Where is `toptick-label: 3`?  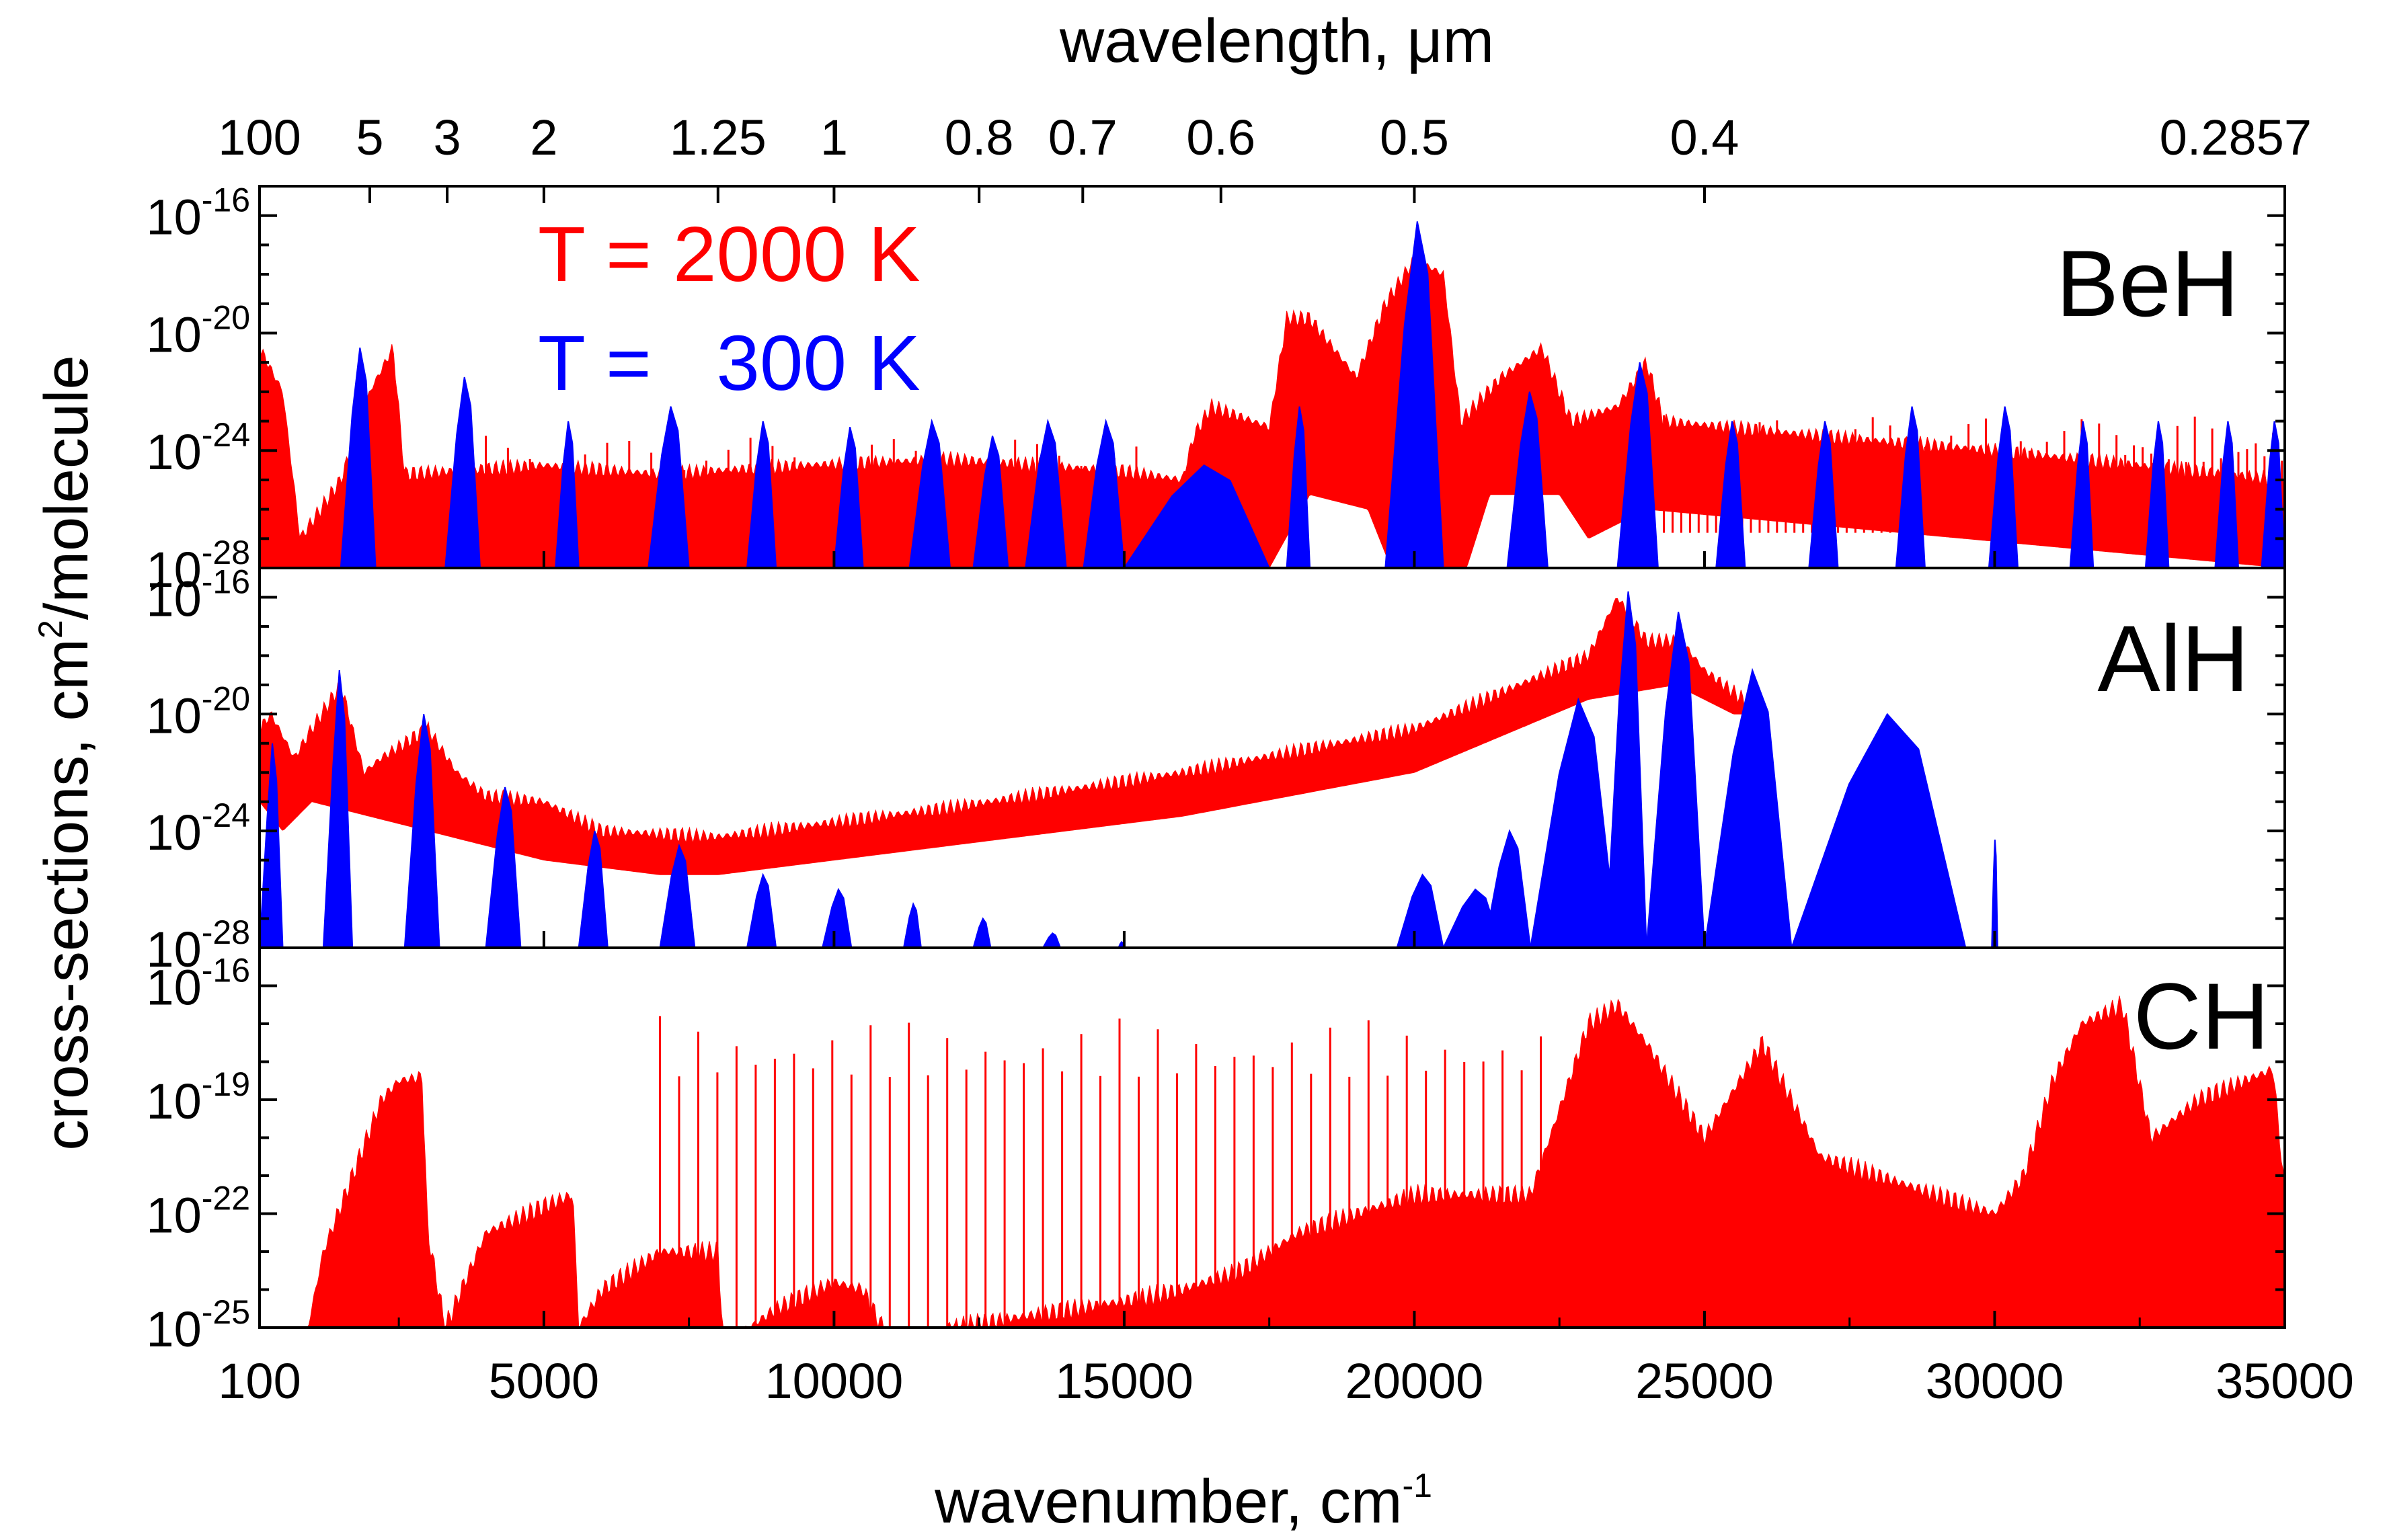 toptick-label: 3 is located at coordinates (447, 138).